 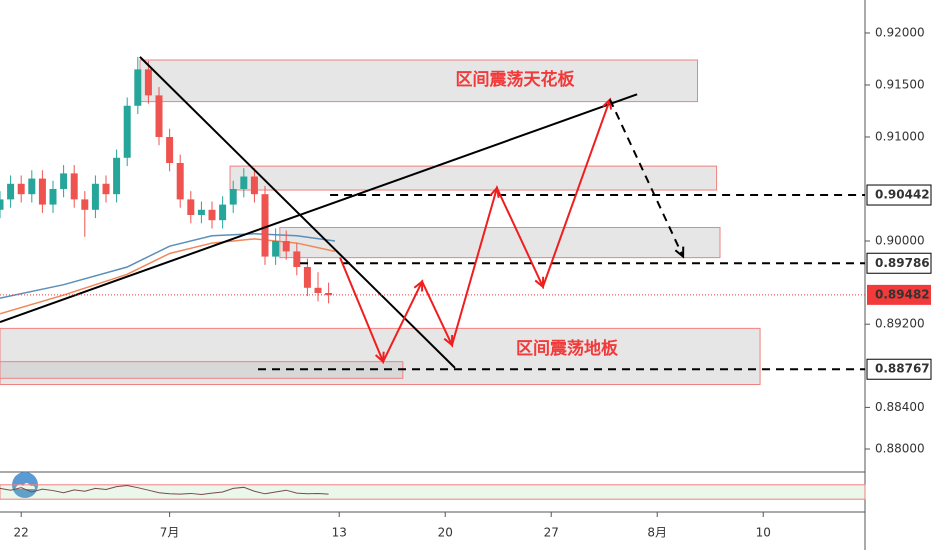 I want to click on x-tick-label: 13, so click(x=339, y=533).